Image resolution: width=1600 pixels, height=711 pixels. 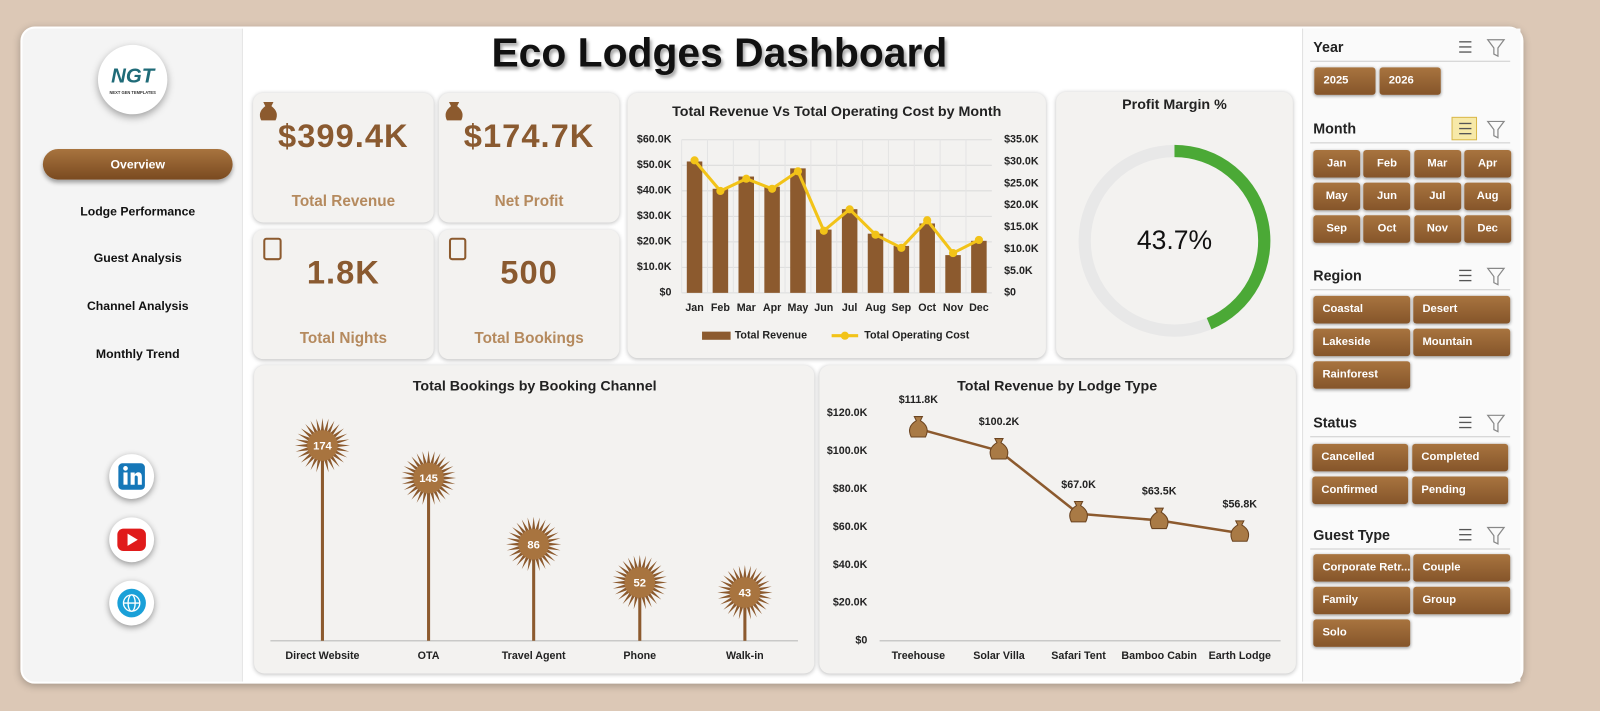 I want to click on nav-item: Channel Analysis, so click(x=137, y=306).